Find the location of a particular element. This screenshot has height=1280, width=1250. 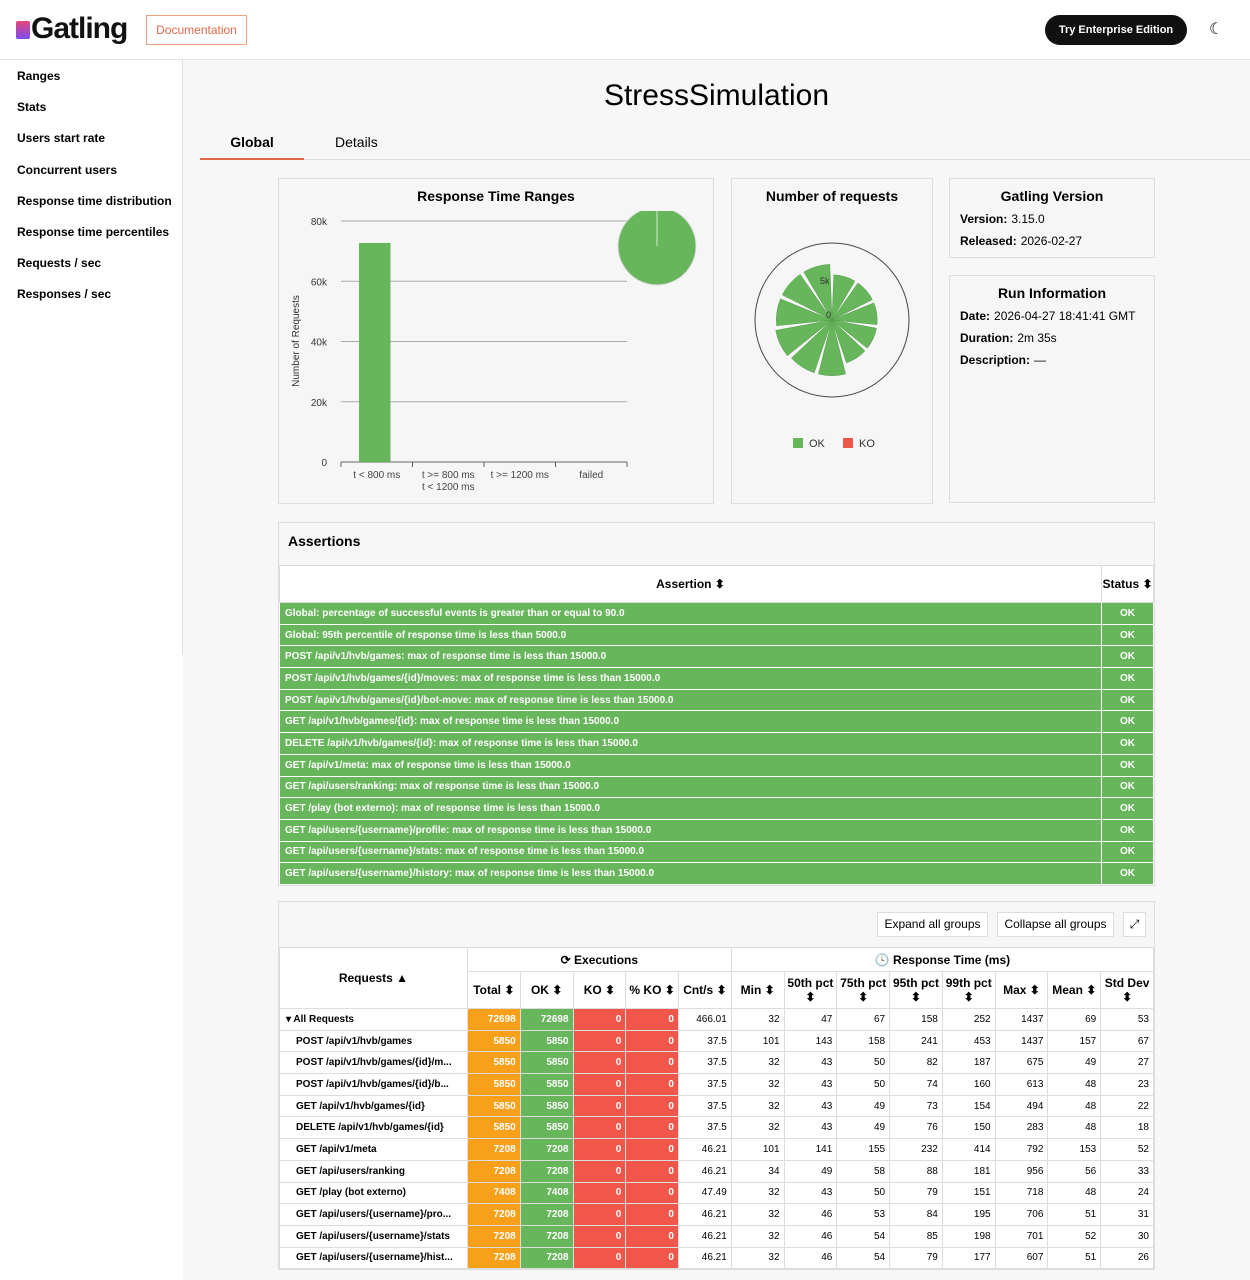

column-header: KO ⬍ is located at coordinates (599, 990).